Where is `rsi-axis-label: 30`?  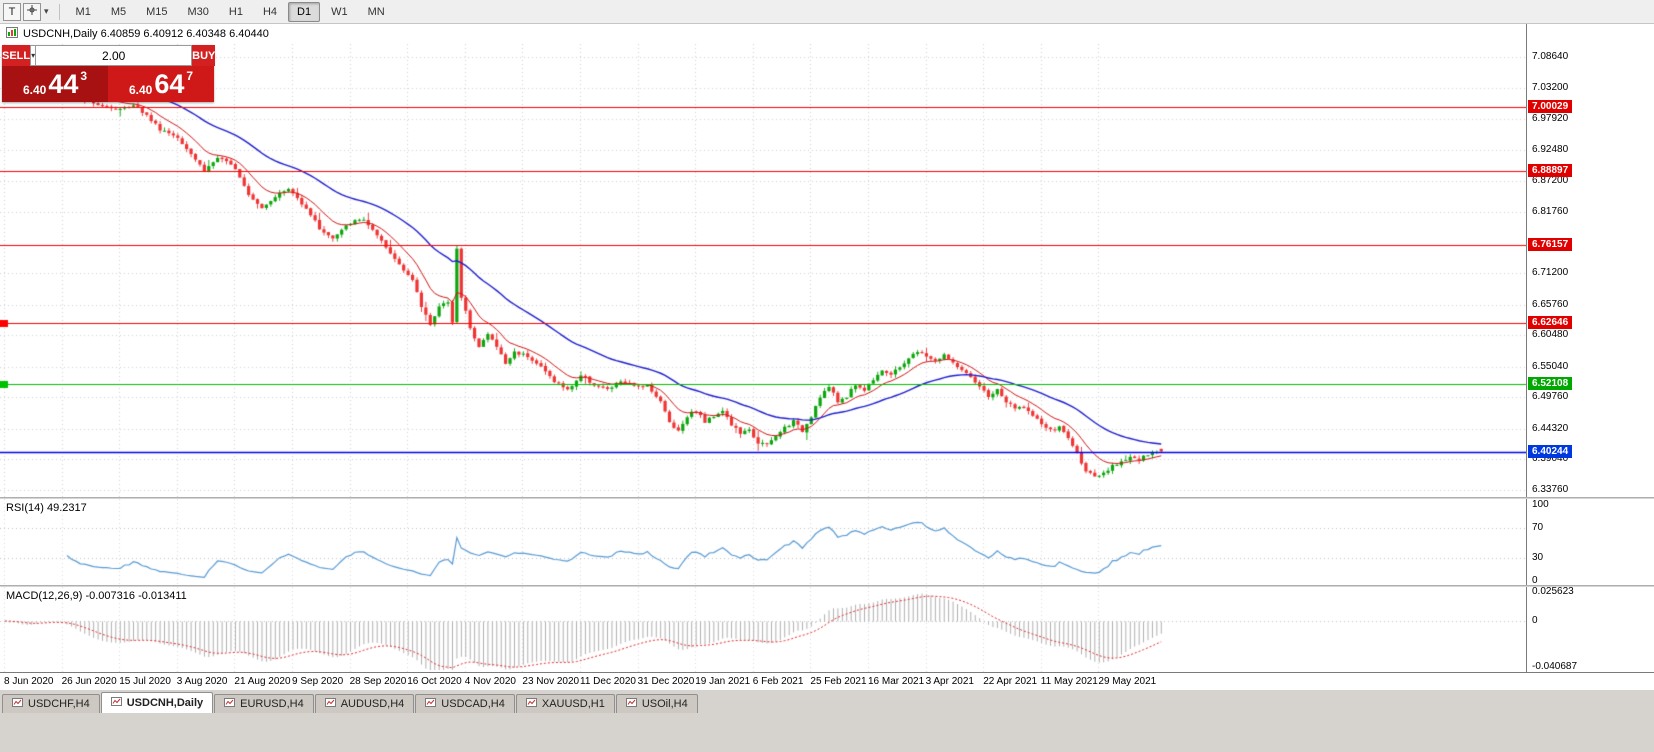 rsi-axis-label: 30 is located at coordinates (1538, 558).